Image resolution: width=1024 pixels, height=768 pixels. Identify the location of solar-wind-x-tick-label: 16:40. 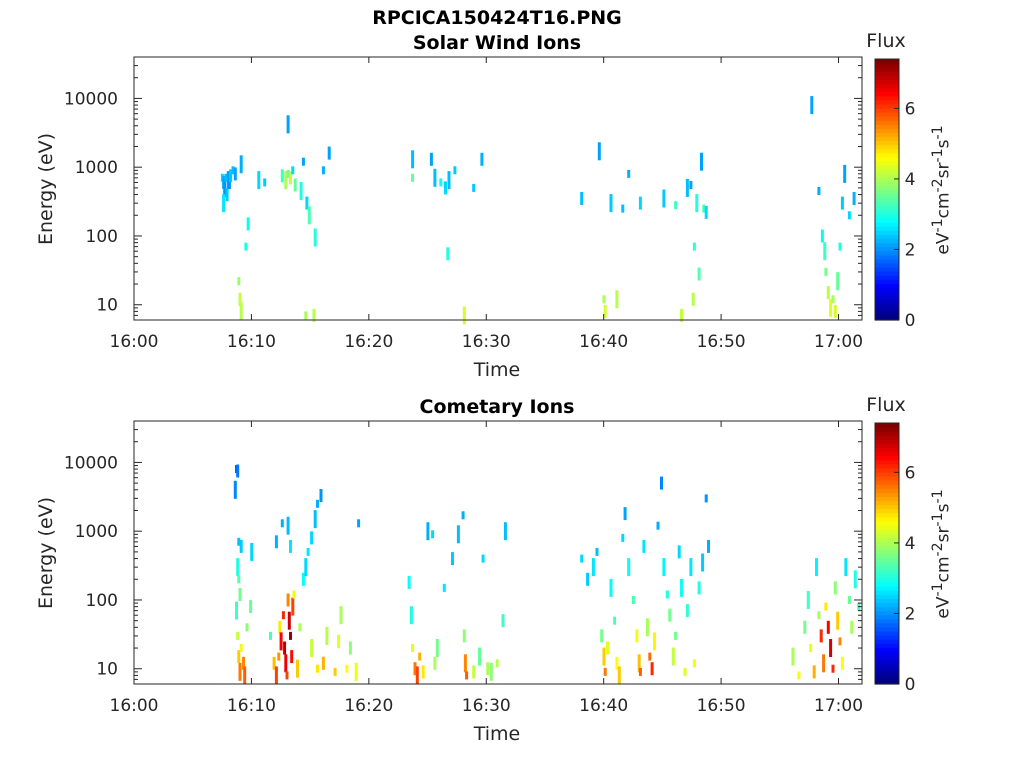
(603, 342).